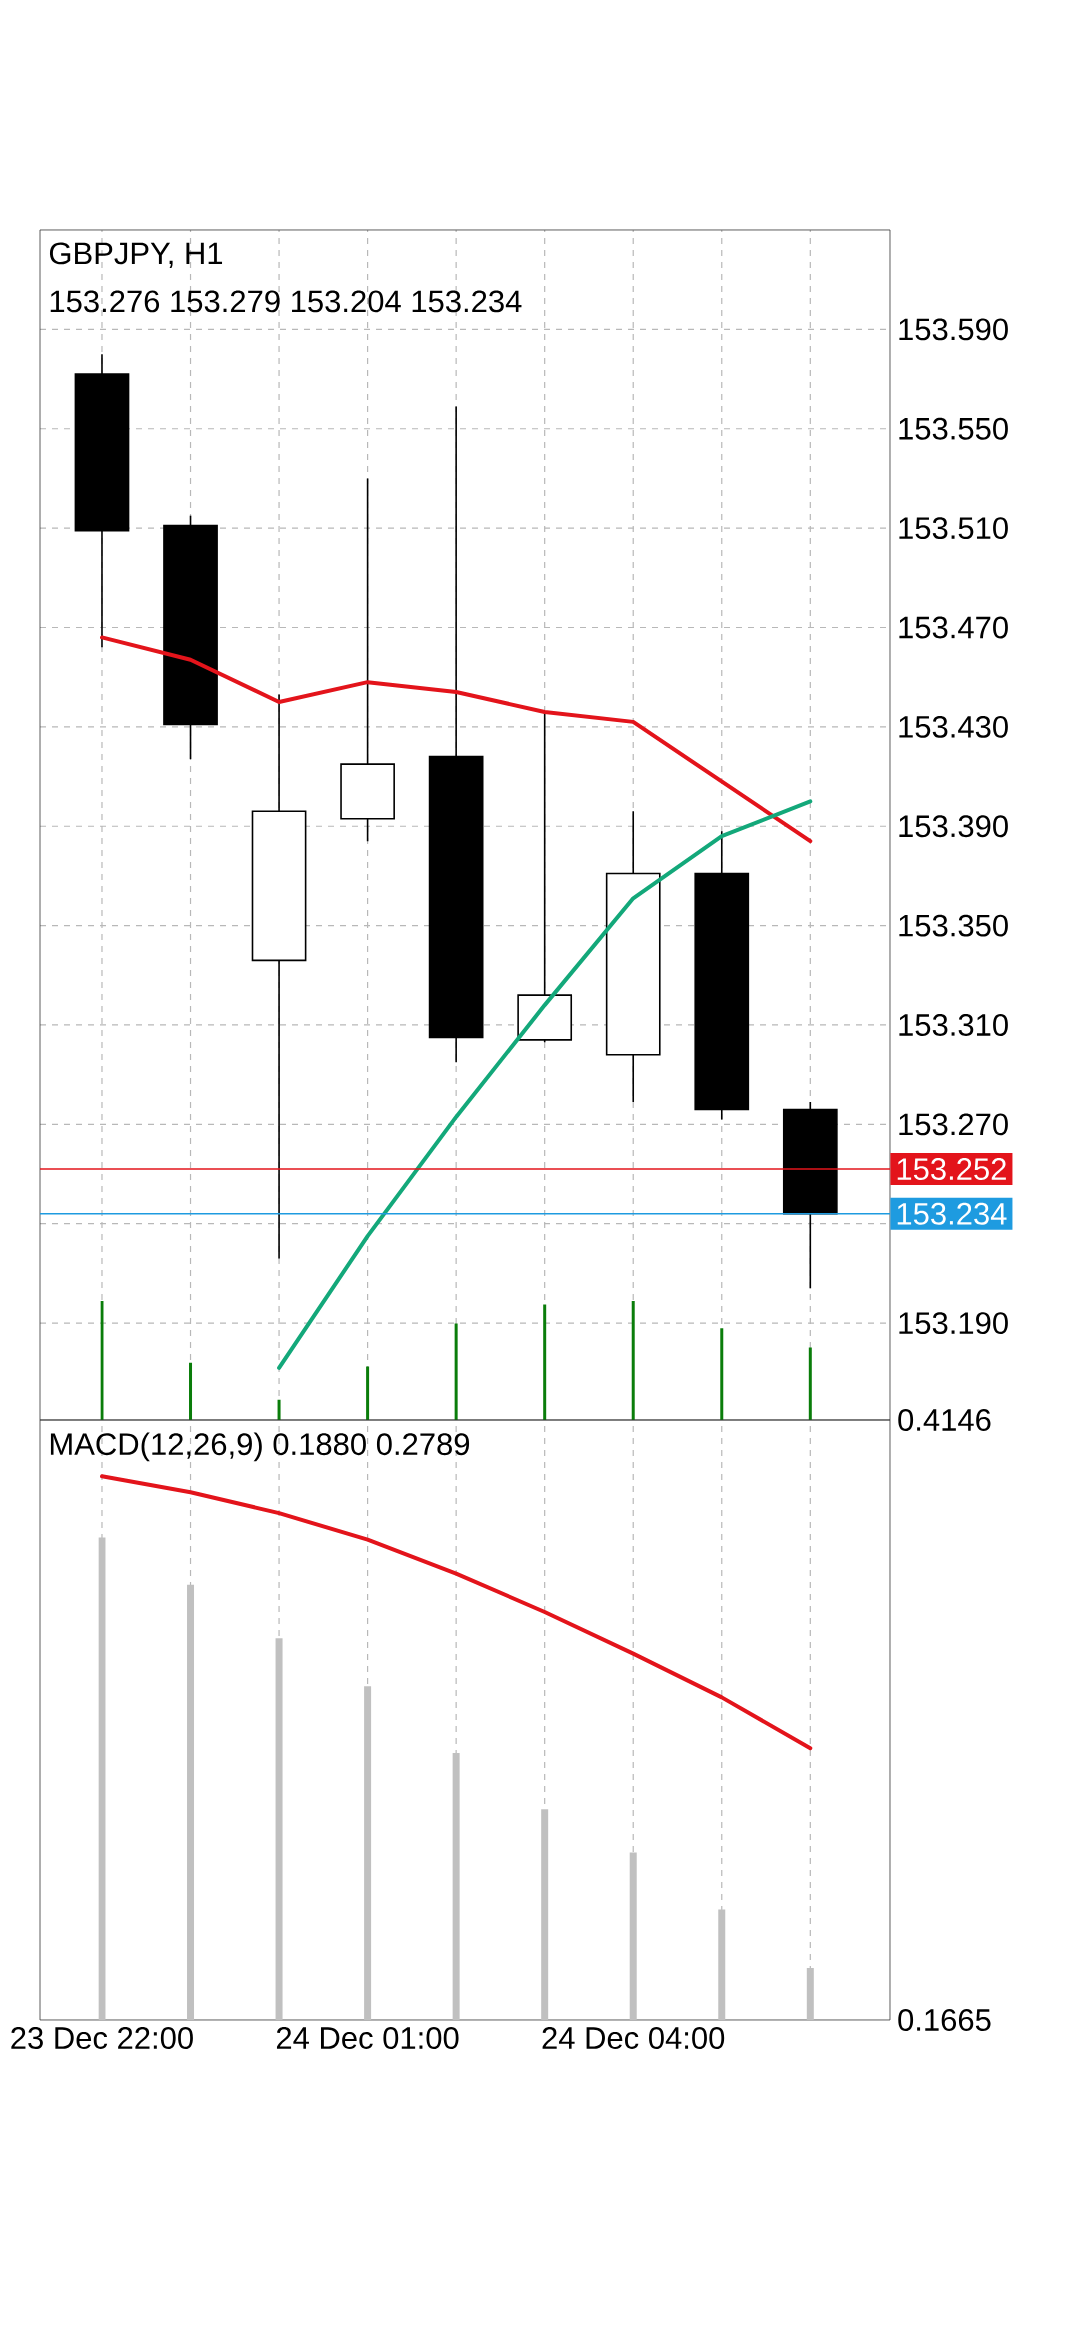 The width and height of the screenshot is (1080, 2340). I want to click on text: 153.276 153.279 153.204 153.234, so click(286, 301).